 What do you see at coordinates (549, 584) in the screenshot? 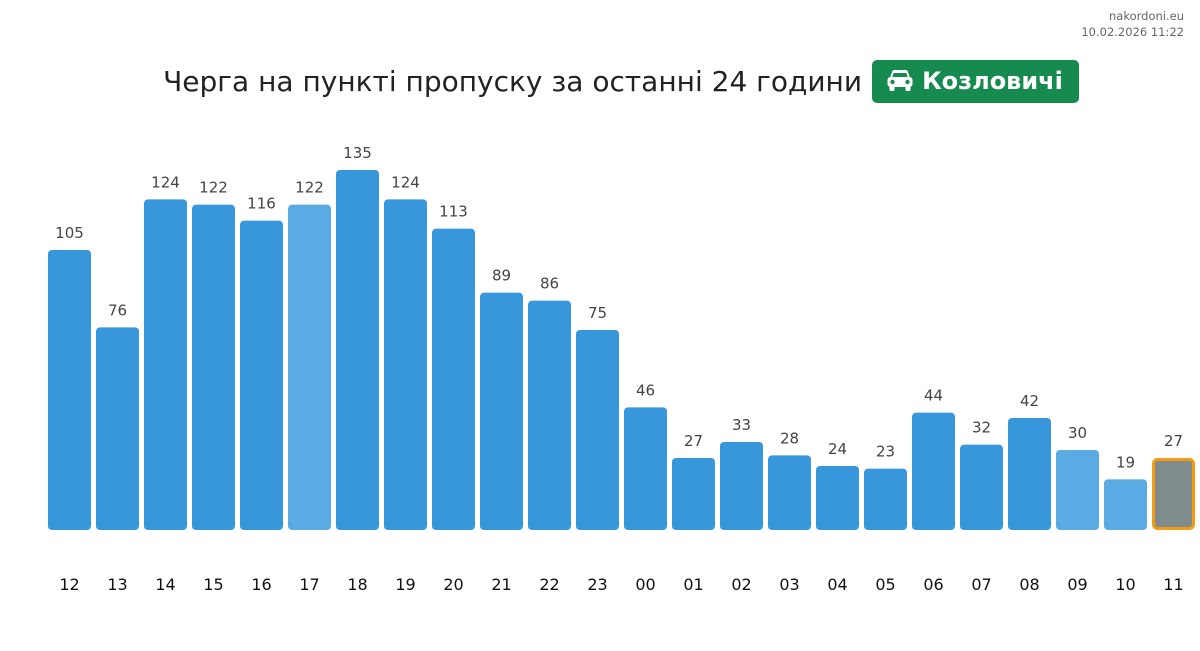
I see `x-tick-22: 22` at bounding box center [549, 584].